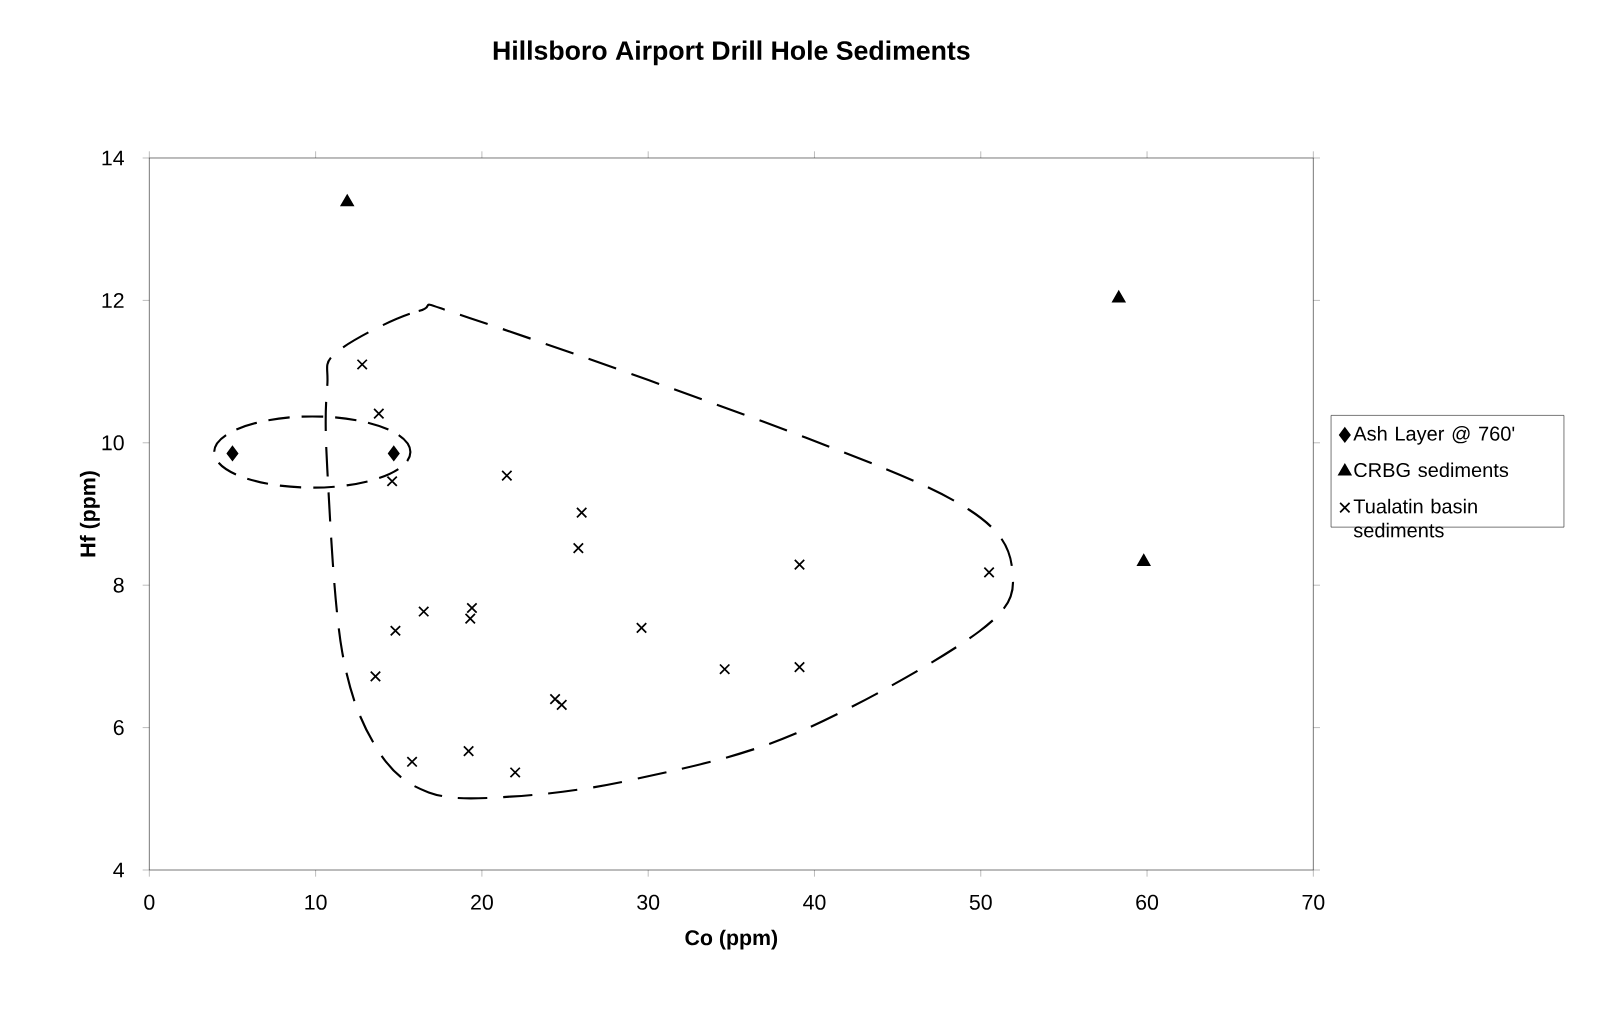  I want to click on y-tick-label: 12, so click(113, 300).